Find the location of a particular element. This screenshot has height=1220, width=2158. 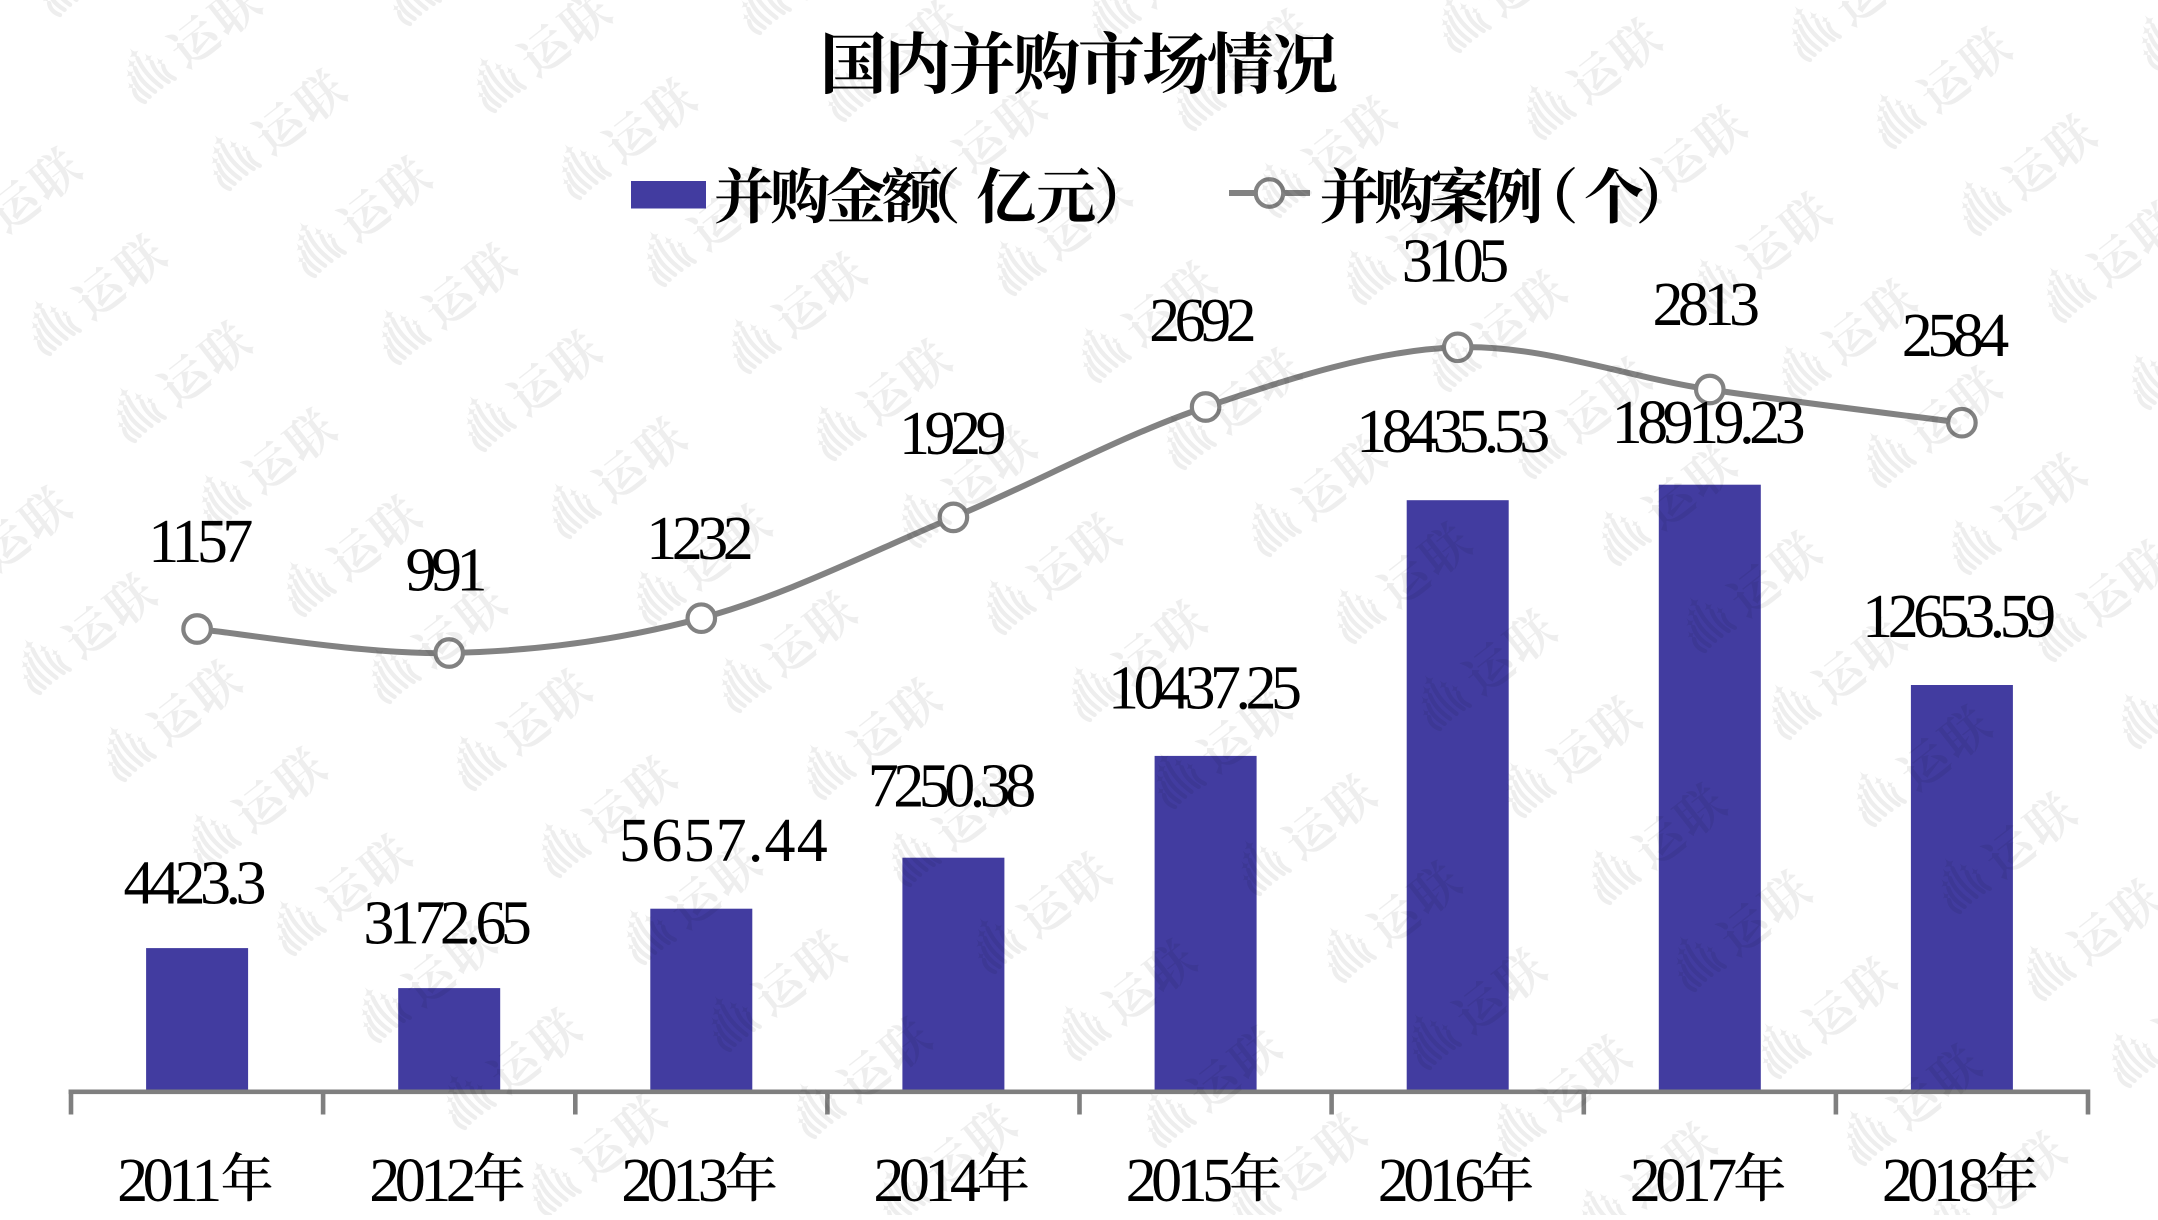

svg-text: 3105 is located at coordinates (1455, 261).